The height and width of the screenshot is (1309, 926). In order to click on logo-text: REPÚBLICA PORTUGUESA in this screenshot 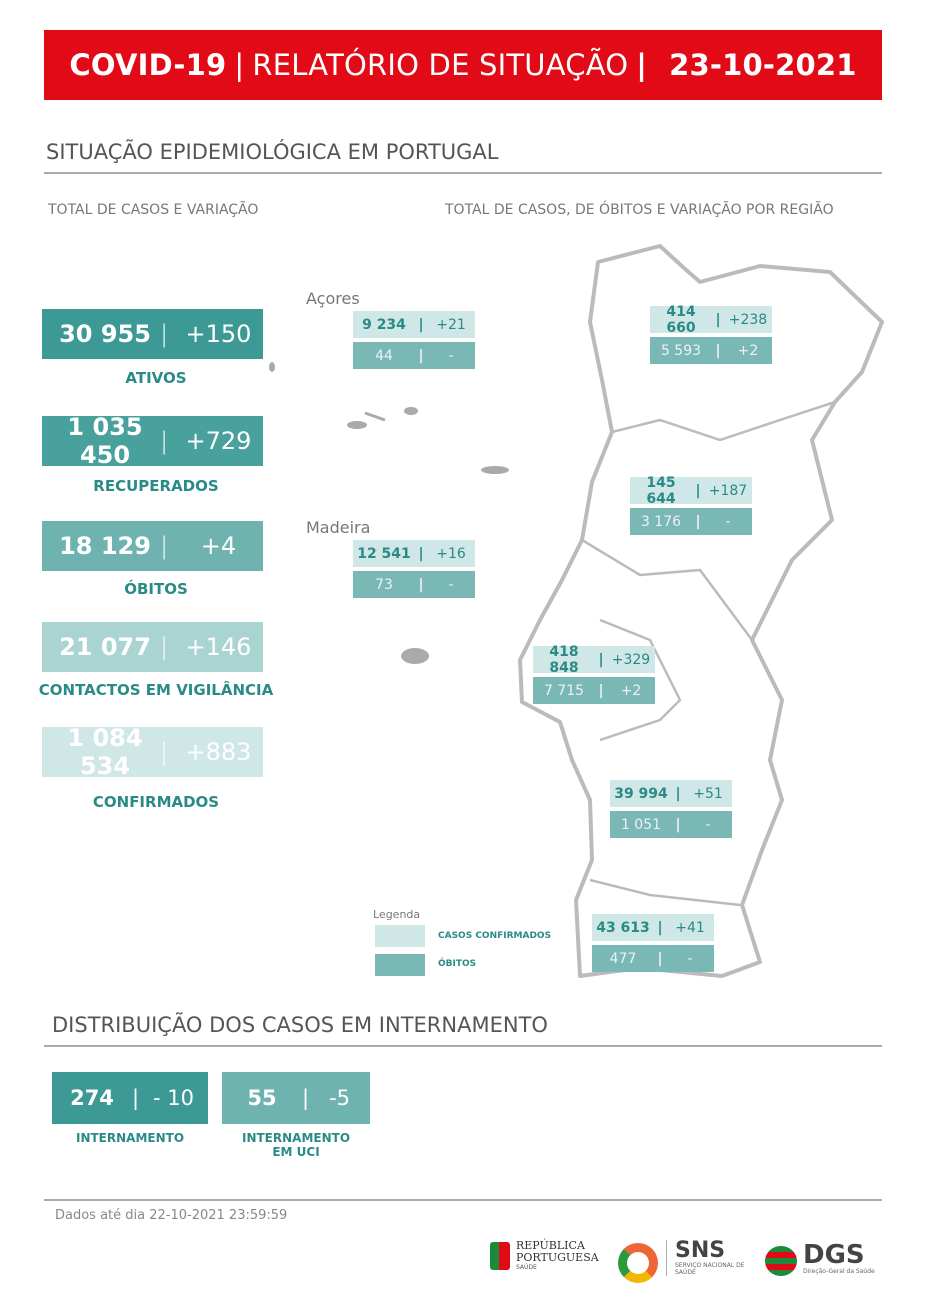, I will do `click(557, 1251)`.